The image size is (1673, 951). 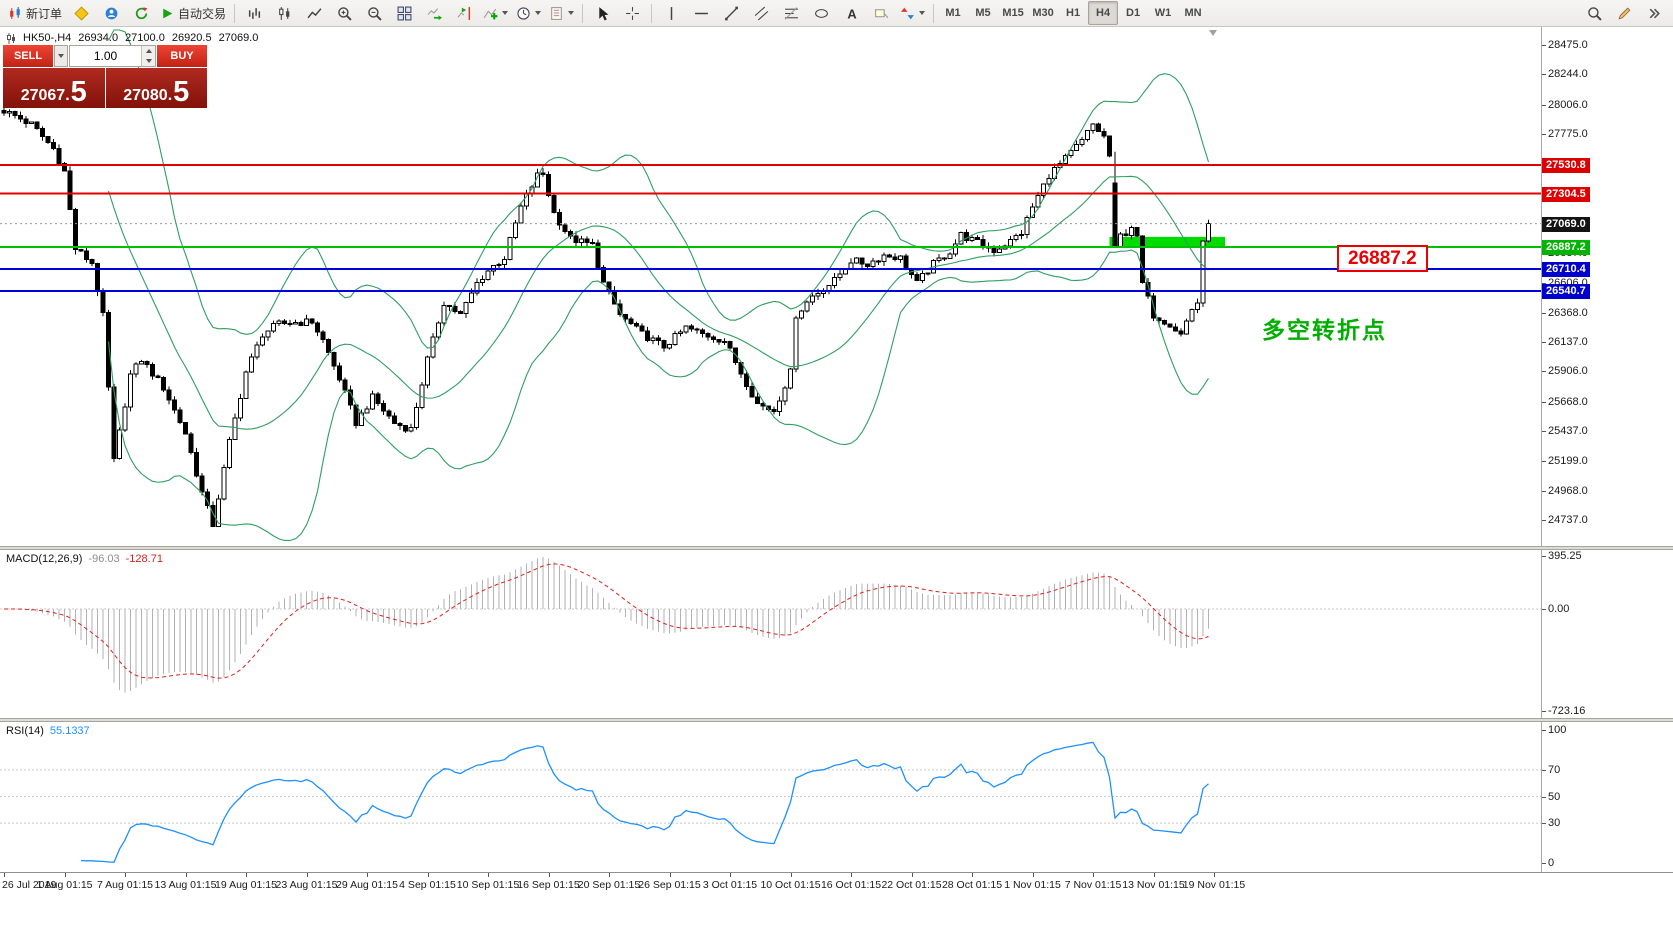 I want to click on time-axis-label: 16 Sep 01:15, so click(x=548, y=885).